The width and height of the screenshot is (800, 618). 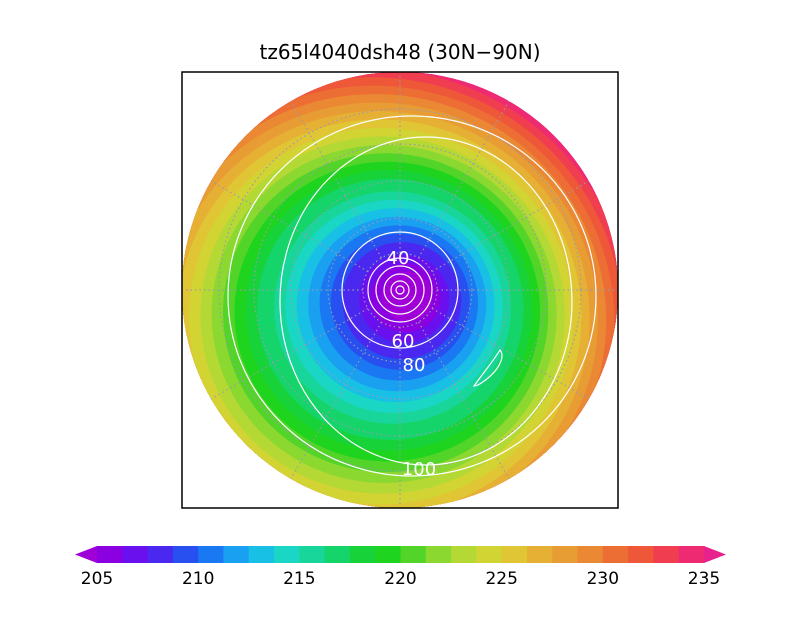 I want to click on colorbar-tick-label: 220, so click(x=400, y=579).